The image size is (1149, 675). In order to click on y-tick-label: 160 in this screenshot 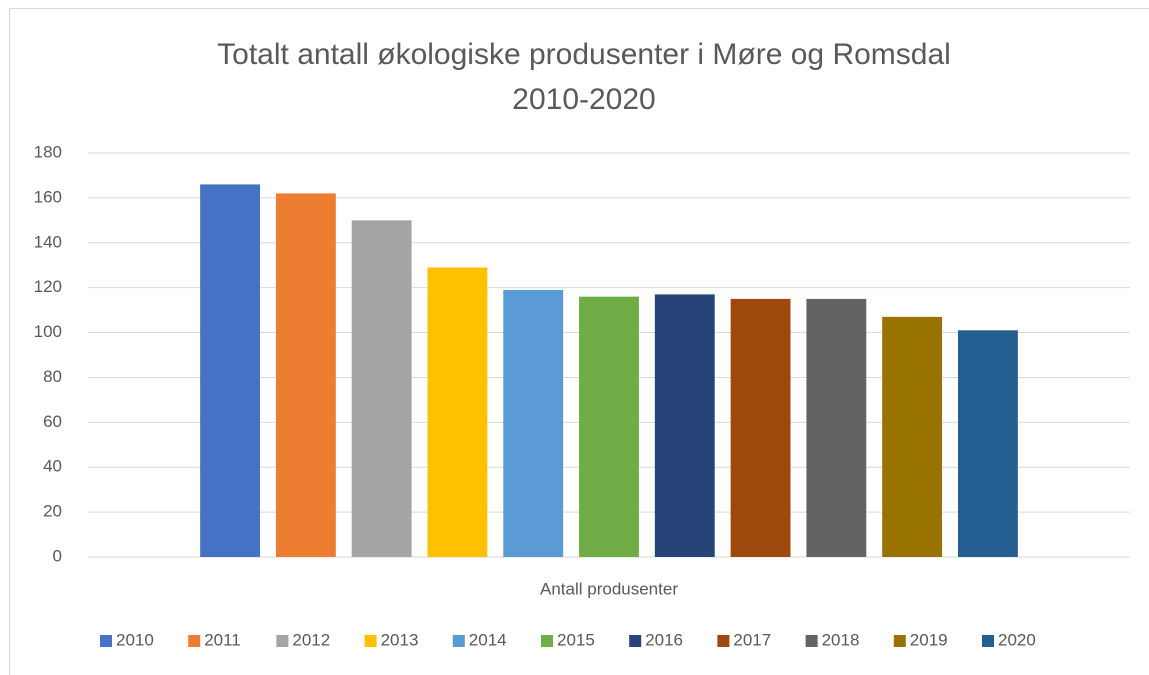, I will do `click(48, 196)`.